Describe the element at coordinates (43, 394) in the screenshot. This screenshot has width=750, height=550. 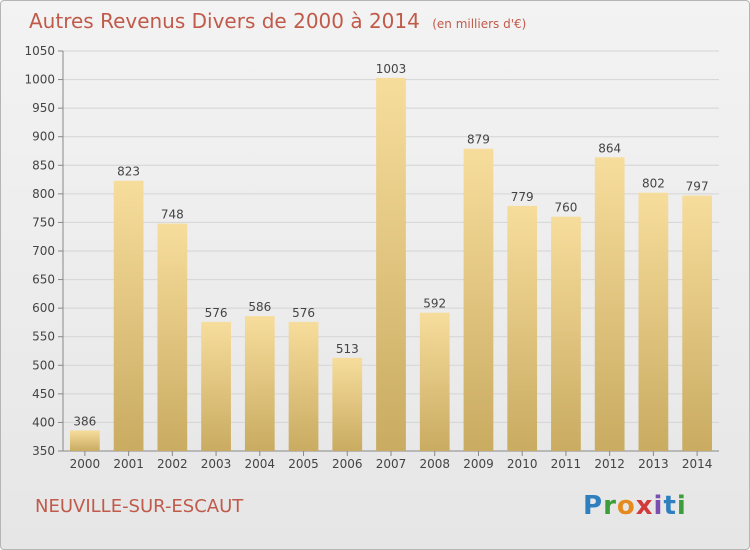
I see `y-tick-label: 450` at that location.